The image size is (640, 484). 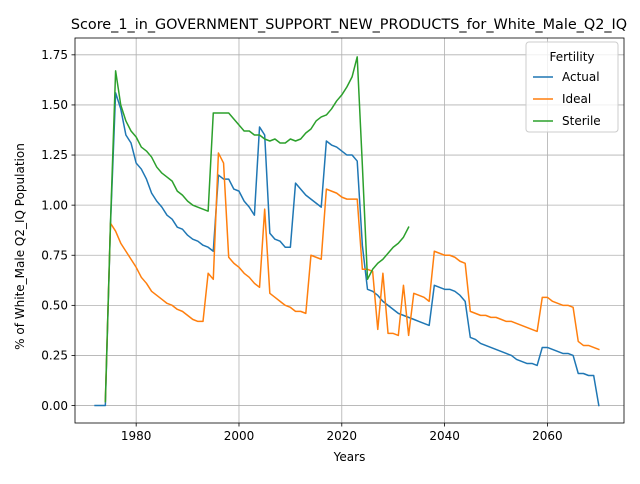 I want to click on x-tick-label: 1980, so click(x=136, y=436).